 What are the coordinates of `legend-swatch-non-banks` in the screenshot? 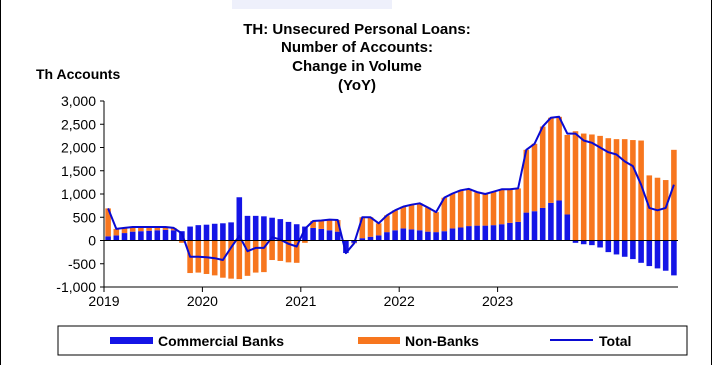 It's located at (379, 340).